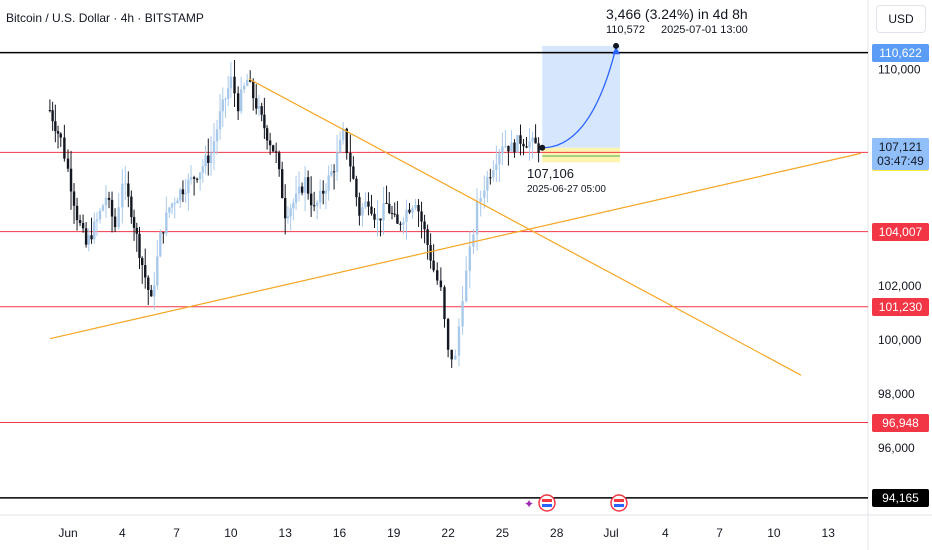 The image size is (932, 550). What do you see at coordinates (900, 231) in the screenshot?
I see `price-tag-4: 104,007` at bounding box center [900, 231].